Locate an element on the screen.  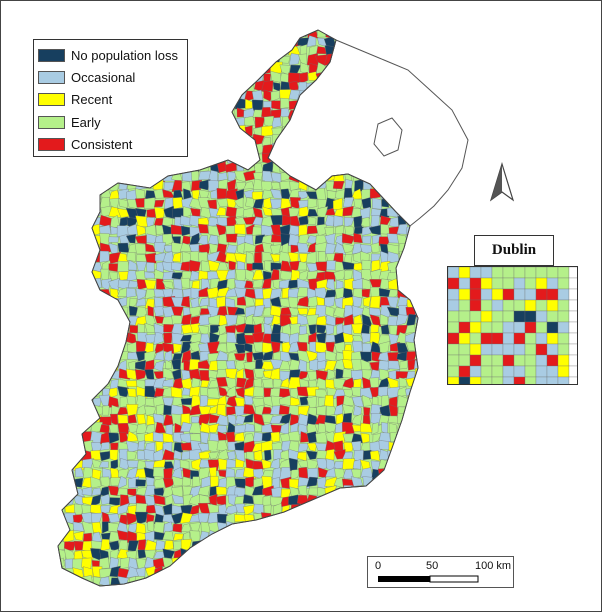
legend-label: No population loss is located at coordinates (124, 55).